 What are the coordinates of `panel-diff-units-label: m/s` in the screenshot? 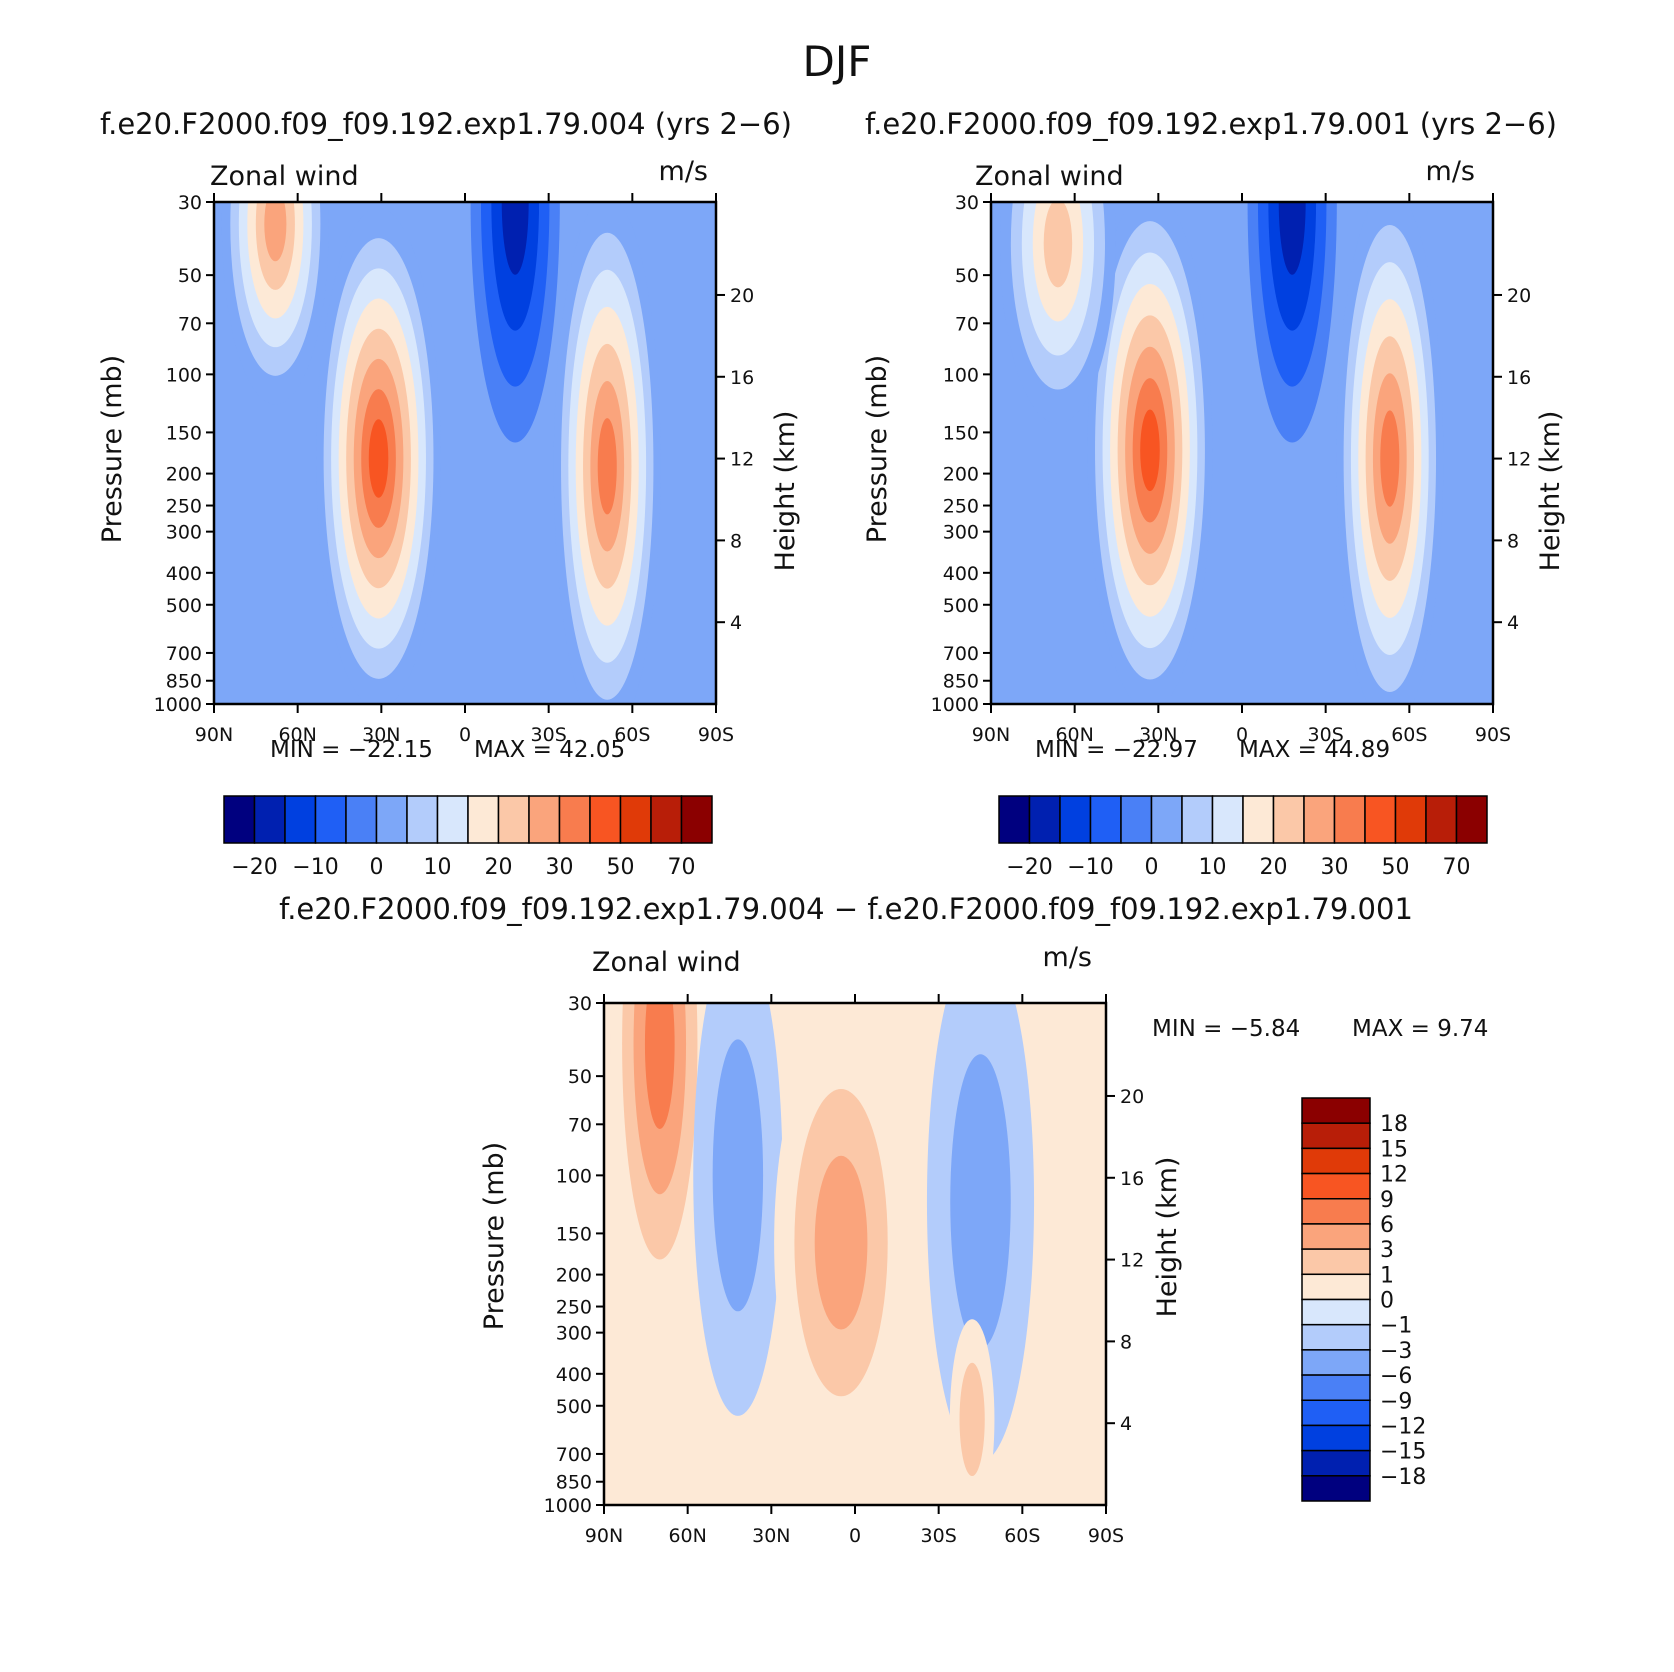 It's located at (1067, 957).